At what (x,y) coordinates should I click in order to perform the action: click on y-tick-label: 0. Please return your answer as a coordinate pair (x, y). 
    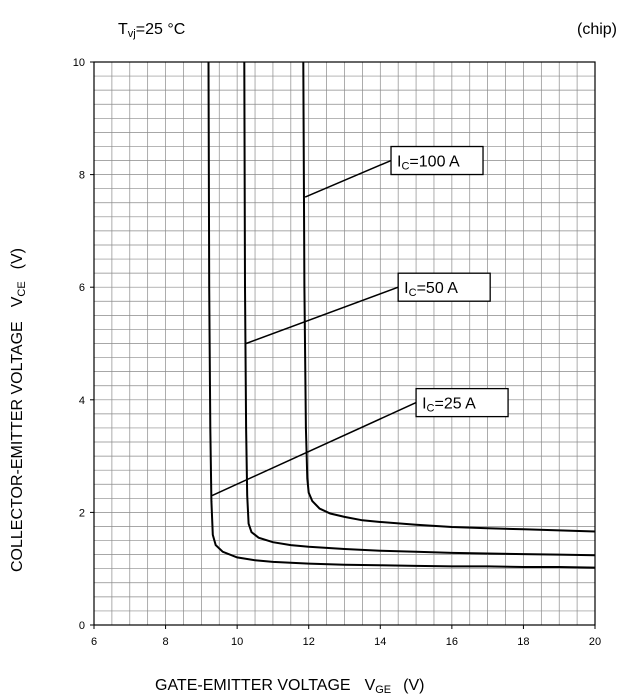
    Looking at the image, I should click on (82, 626).